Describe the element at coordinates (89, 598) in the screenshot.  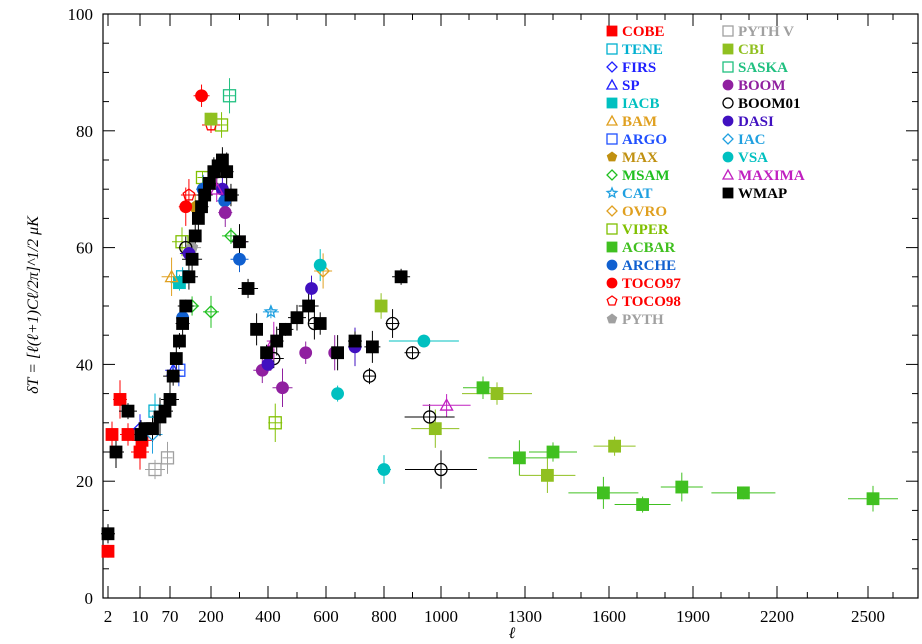
I see `y-tick-label: 0` at that location.